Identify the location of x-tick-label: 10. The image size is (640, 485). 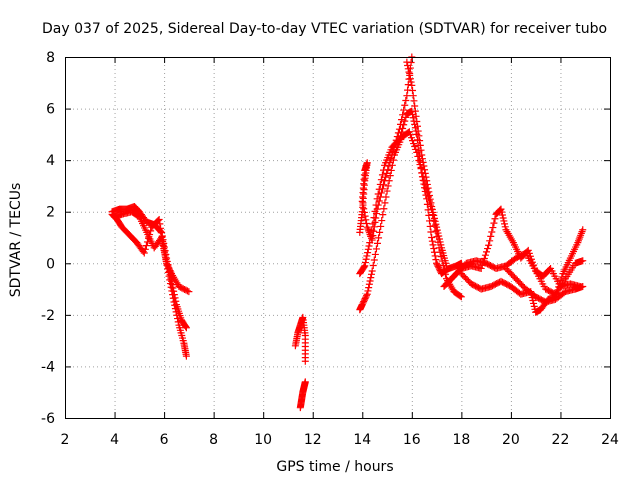
(263, 440).